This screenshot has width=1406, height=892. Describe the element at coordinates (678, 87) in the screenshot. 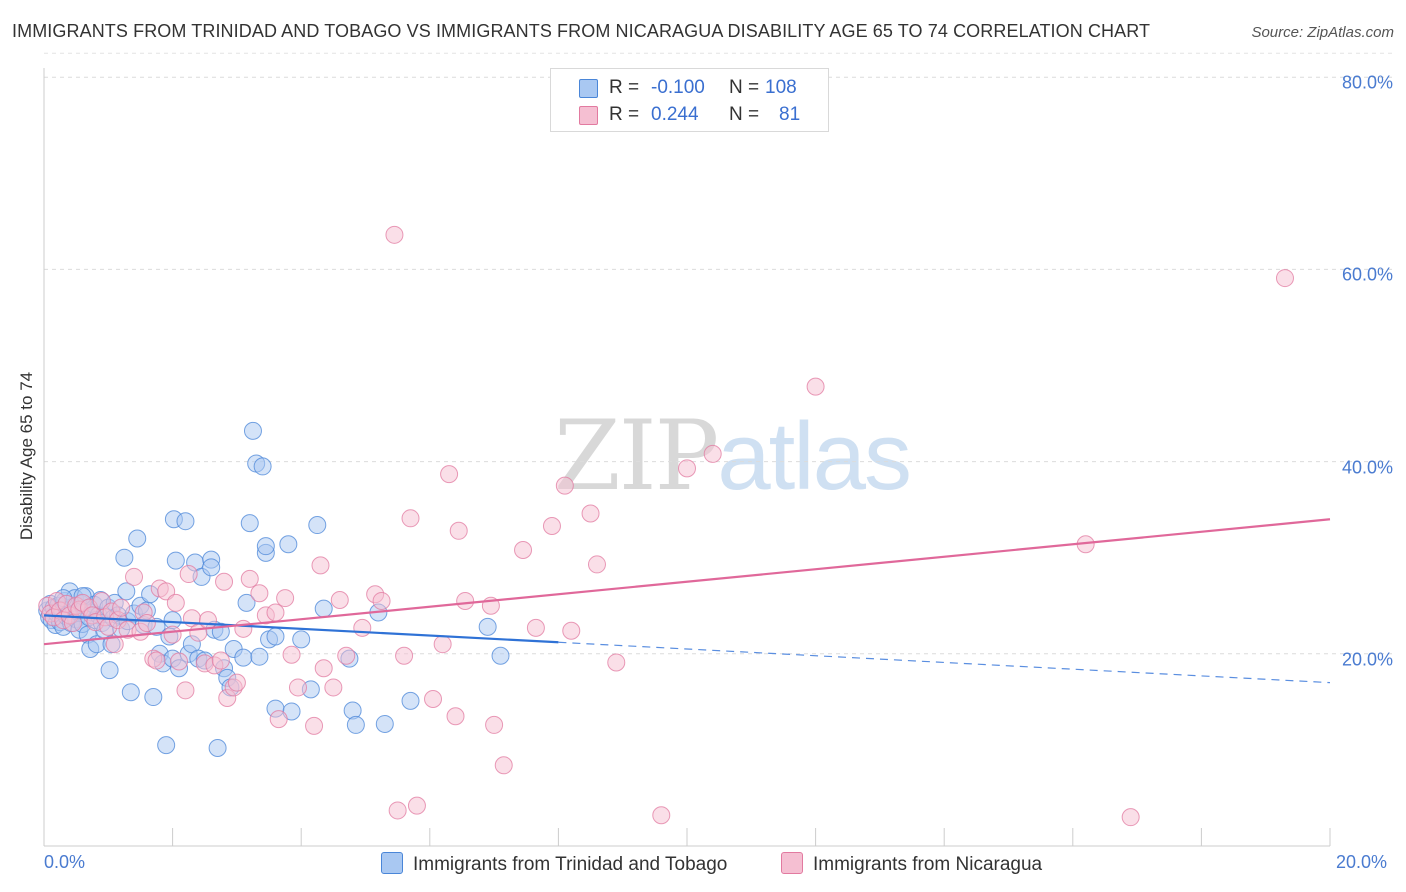

I see `legend-r-value: -0.100` at that location.